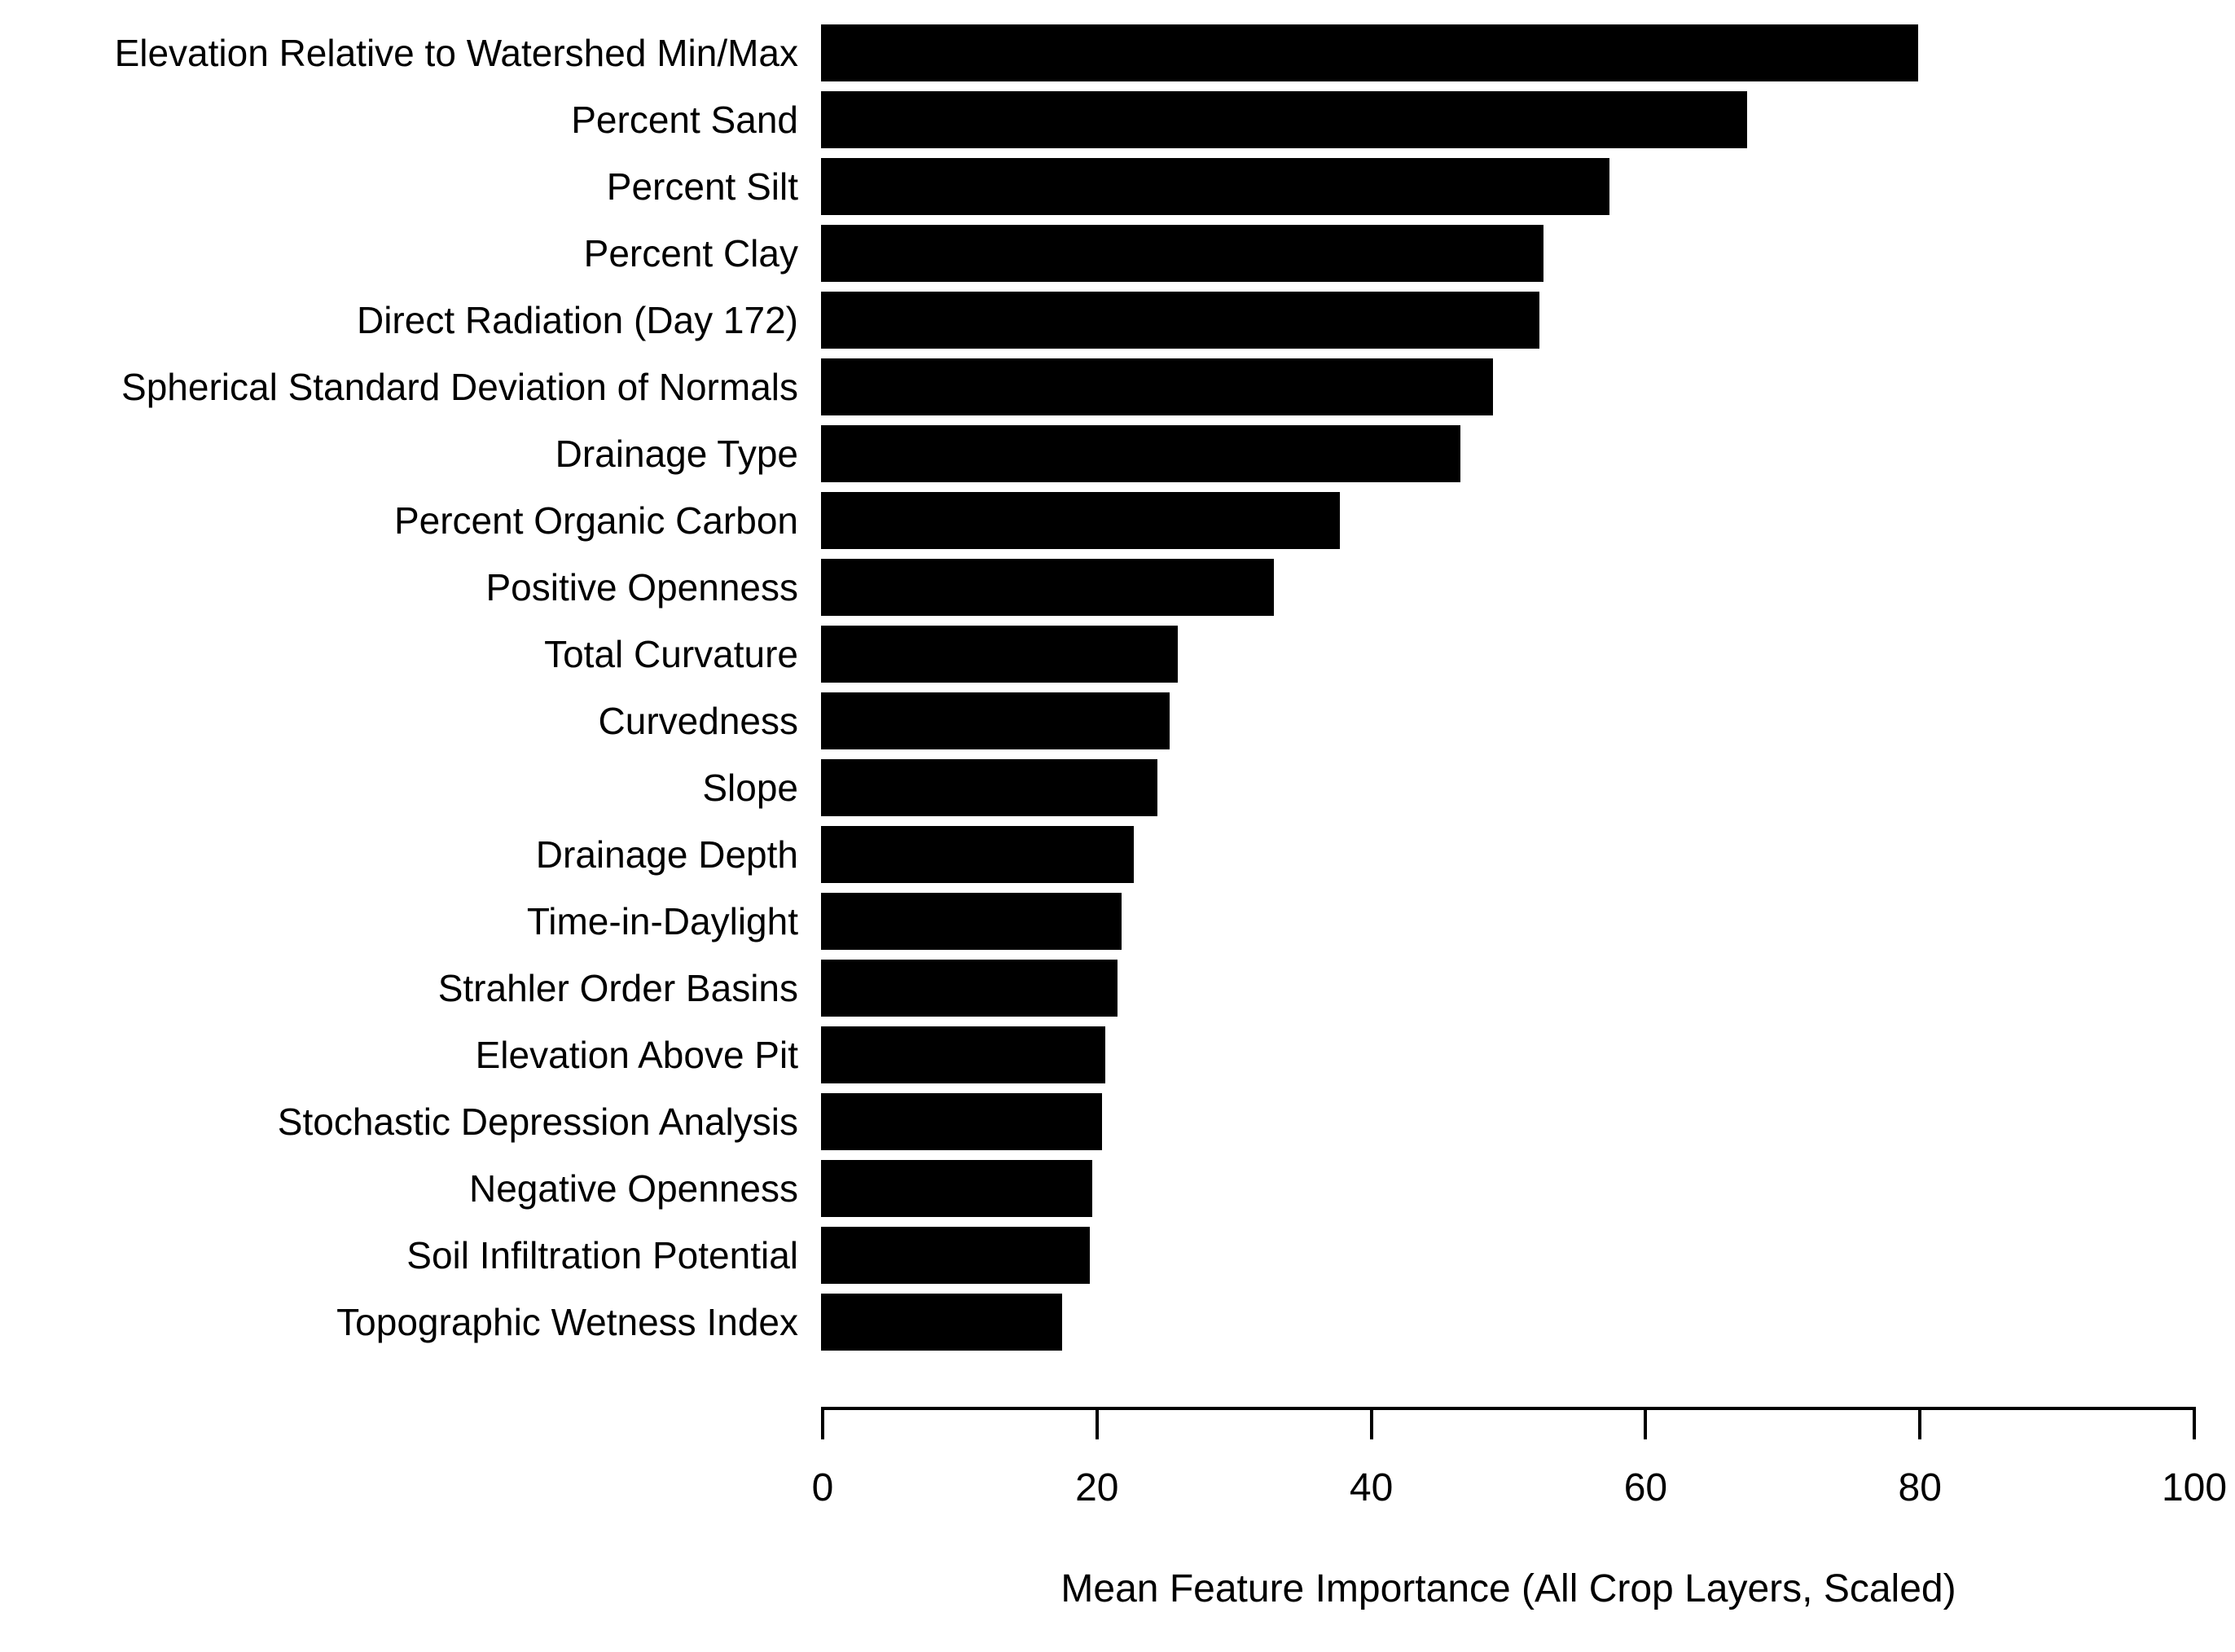  What do you see at coordinates (633, 1188) in the screenshot?
I see `category-label: Negative Openness` at bounding box center [633, 1188].